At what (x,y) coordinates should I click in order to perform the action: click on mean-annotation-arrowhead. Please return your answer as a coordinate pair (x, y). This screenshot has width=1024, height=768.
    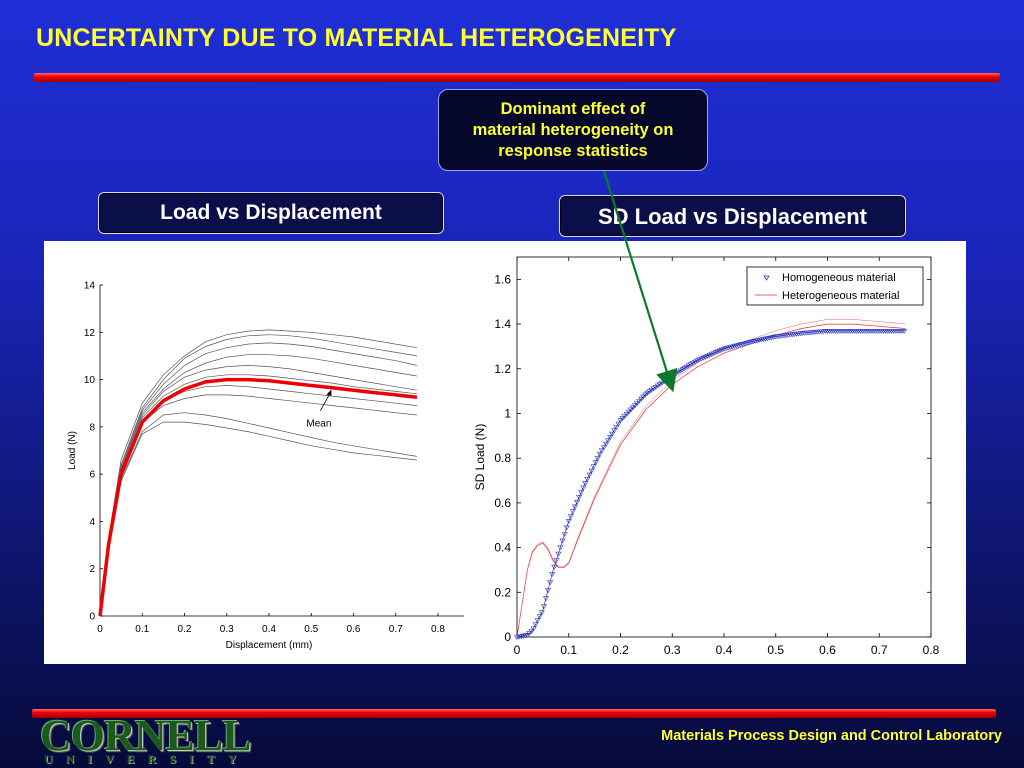
    Looking at the image, I should click on (329, 392).